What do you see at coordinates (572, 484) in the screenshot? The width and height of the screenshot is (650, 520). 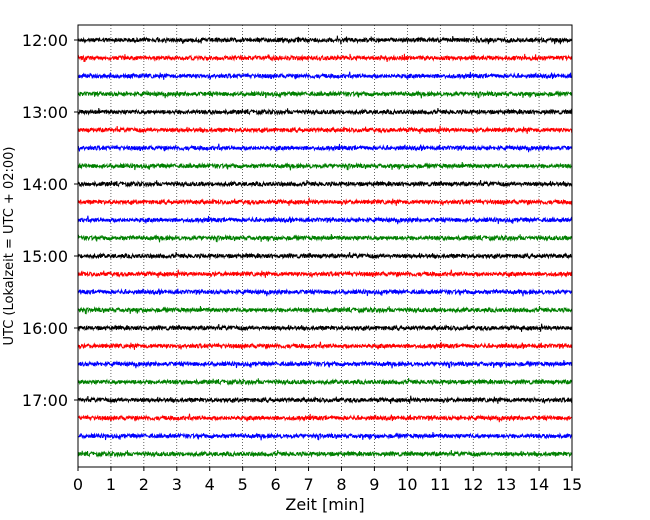 I see `x-tick-label: 15` at bounding box center [572, 484].